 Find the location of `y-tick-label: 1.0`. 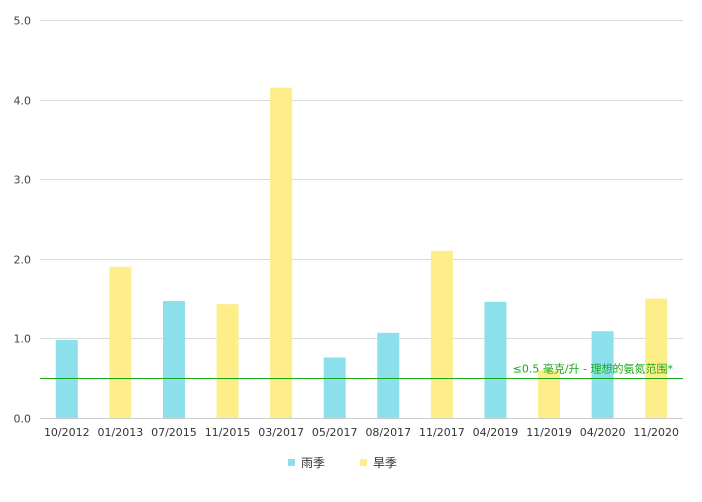

y-tick-label: 1.0 is located at coordinates (23, 339).